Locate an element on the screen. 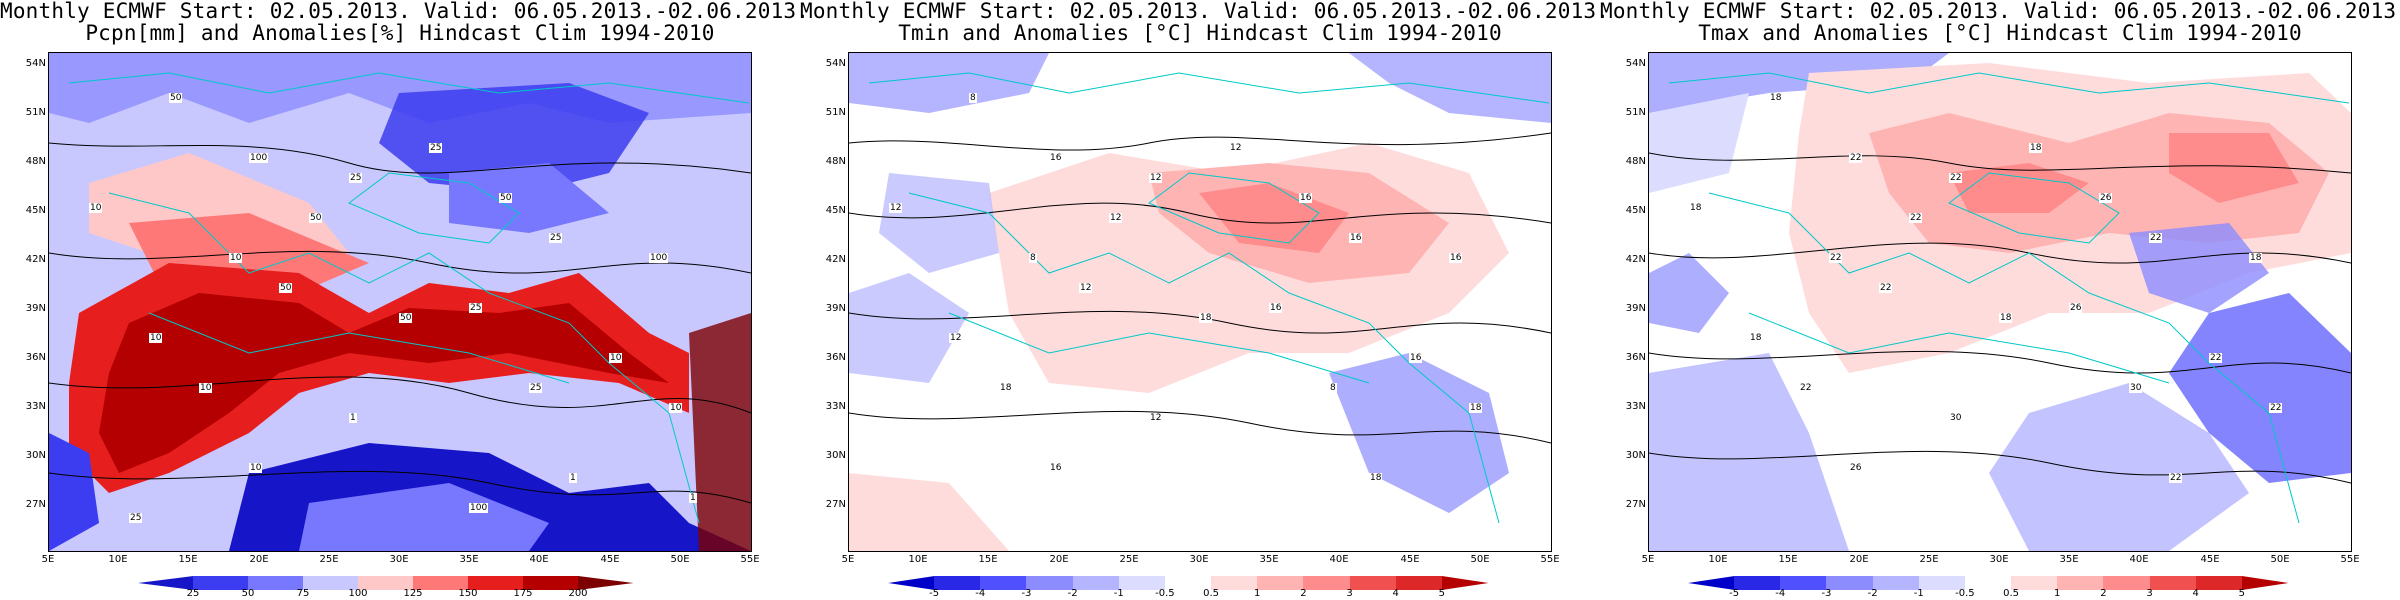 Image resolution: width=2400 pixels, height=600 pixels. colorbar-tick-label: 175 is located at coordinates (523, 593).